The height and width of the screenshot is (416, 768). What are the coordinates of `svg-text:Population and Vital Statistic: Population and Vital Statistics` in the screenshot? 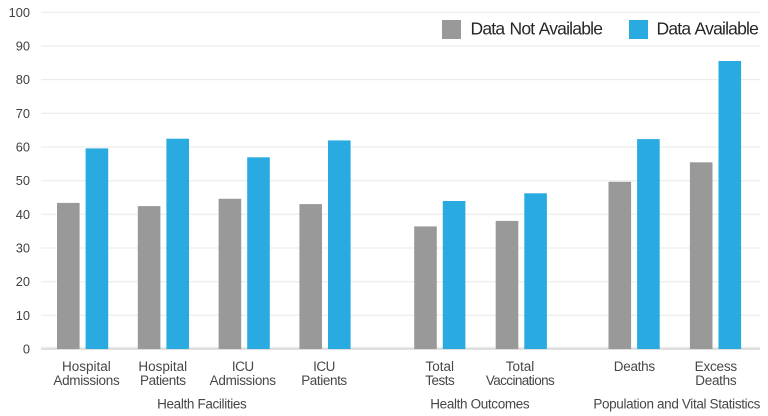 It's located at (676, 404).